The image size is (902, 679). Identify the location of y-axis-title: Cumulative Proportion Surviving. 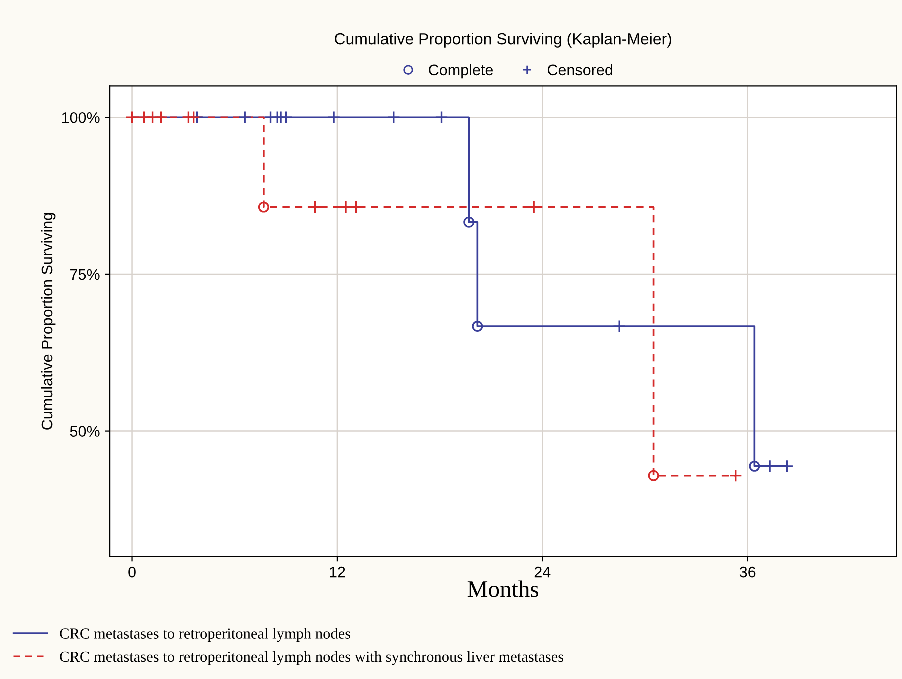
(48, 321).